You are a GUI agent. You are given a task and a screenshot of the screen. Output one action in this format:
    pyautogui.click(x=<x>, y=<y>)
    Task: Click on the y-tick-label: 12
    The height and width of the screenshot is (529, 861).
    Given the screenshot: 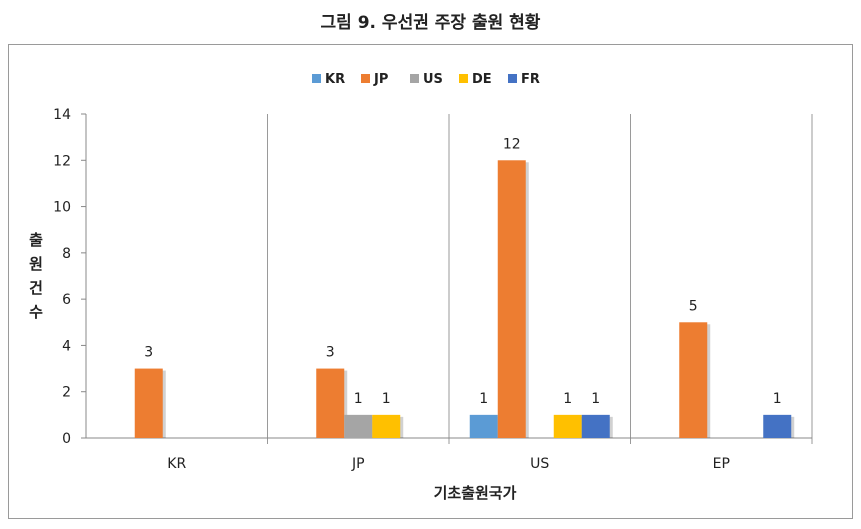 What is the action you would take?
    pyautogui.click(x=62, y=161)
    